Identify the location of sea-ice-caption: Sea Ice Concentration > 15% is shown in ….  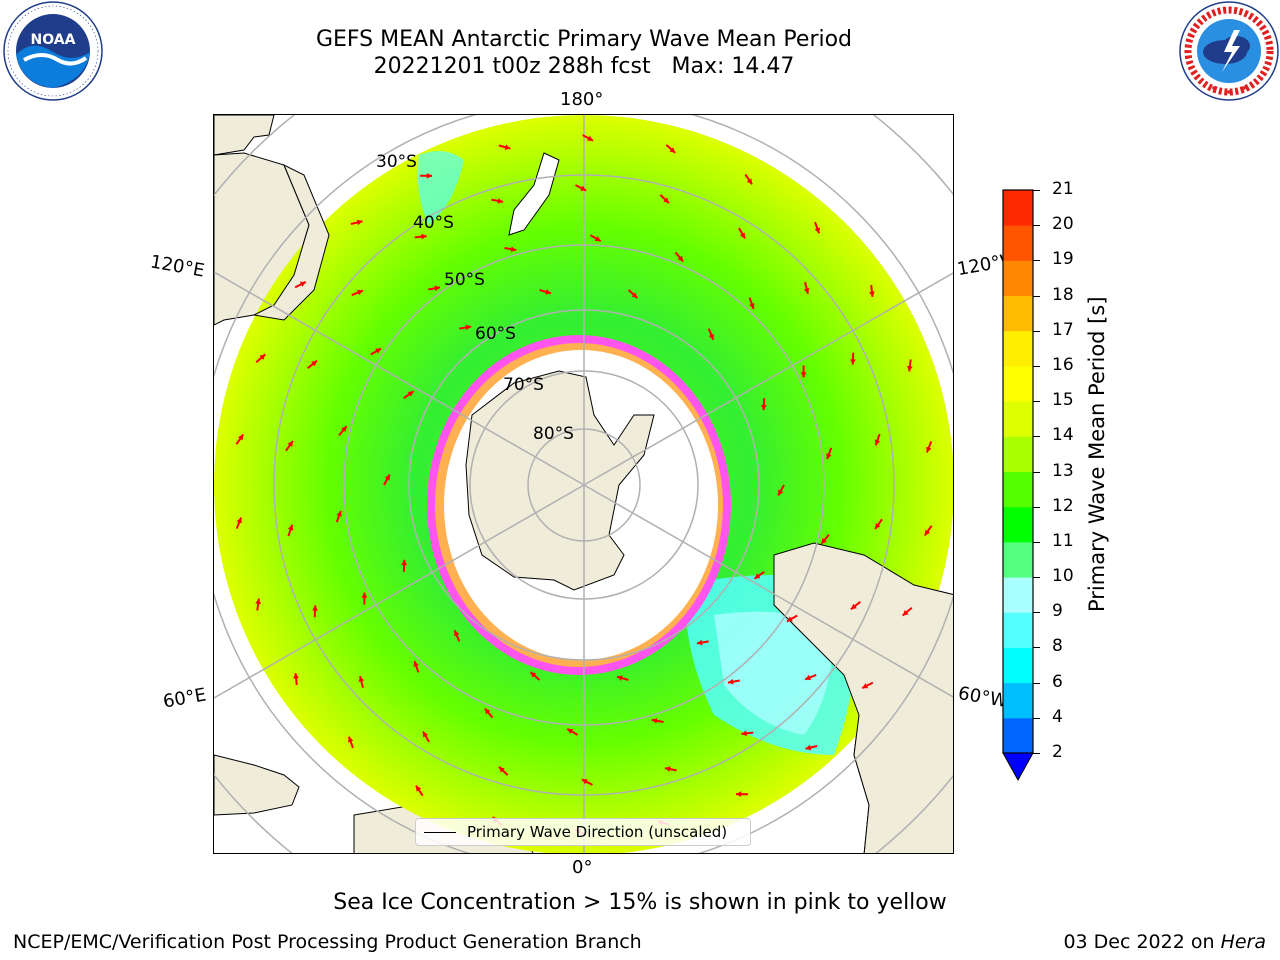
(640, 902).